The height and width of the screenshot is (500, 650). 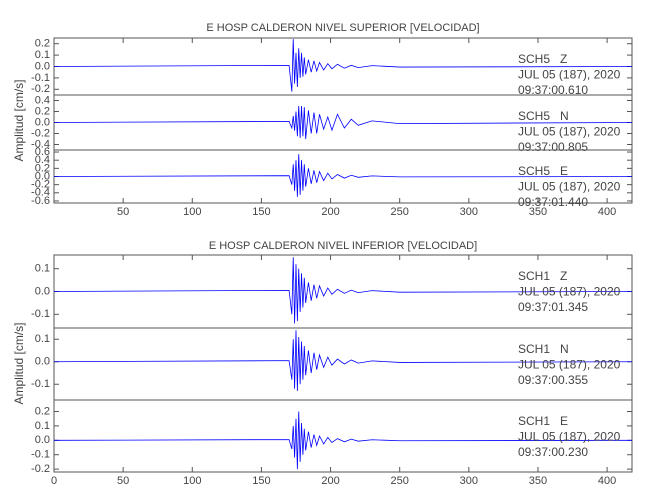 What do you see at coordinates (553, 452) in the screenshot?
I see `annotation: 09:37:00.230` at bounding box center [553, 452].